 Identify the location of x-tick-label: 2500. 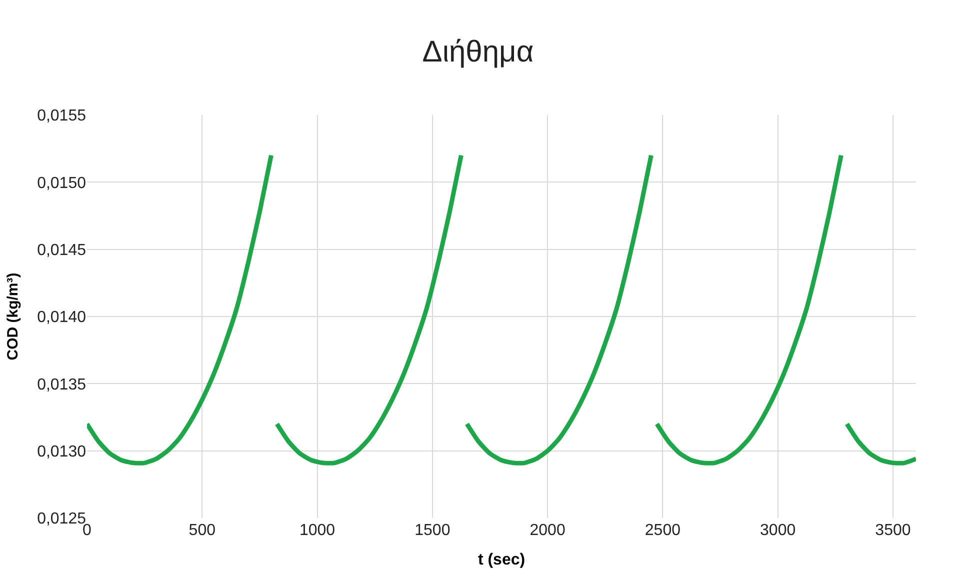
(662, 530).